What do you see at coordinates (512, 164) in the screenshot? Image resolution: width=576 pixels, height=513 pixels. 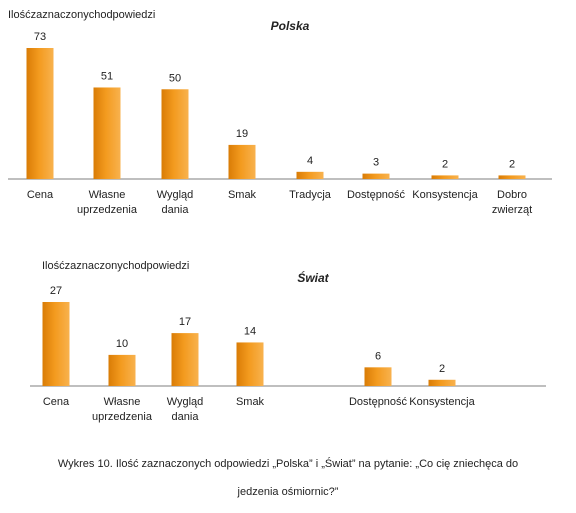 I see `chart-polska-value-label-7: 2` at bounding box center [512, 164].